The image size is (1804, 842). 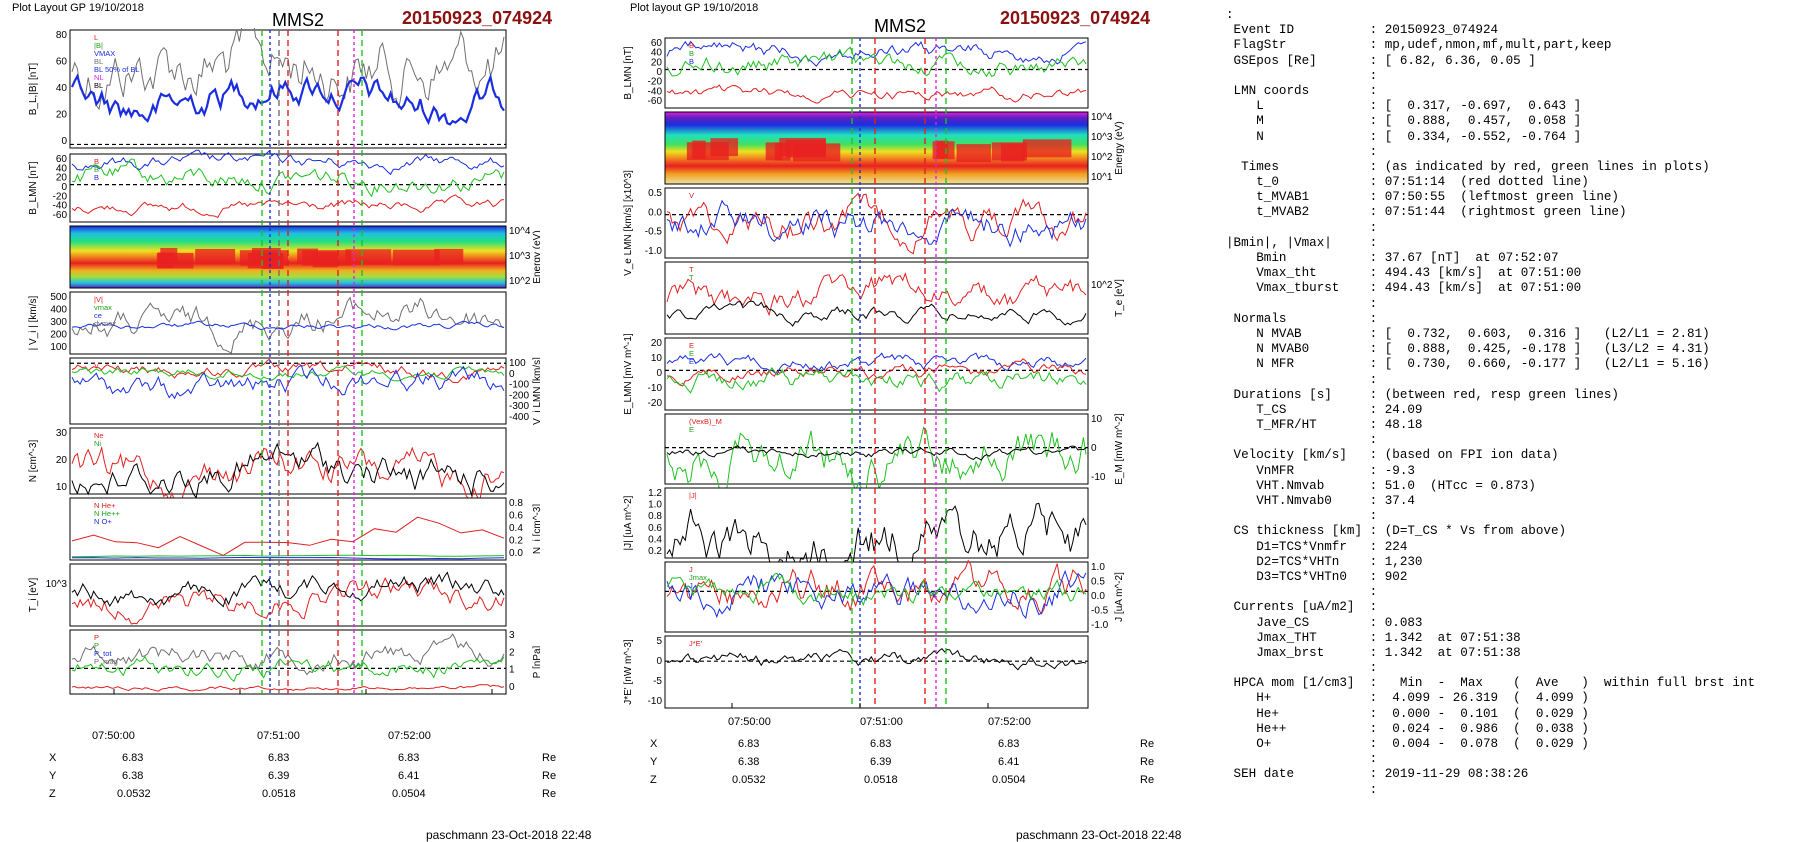 What do you see at coordinates (691, 429) in the screenshot?
I see `legend-entry: E` at bounding box center [691, 429].